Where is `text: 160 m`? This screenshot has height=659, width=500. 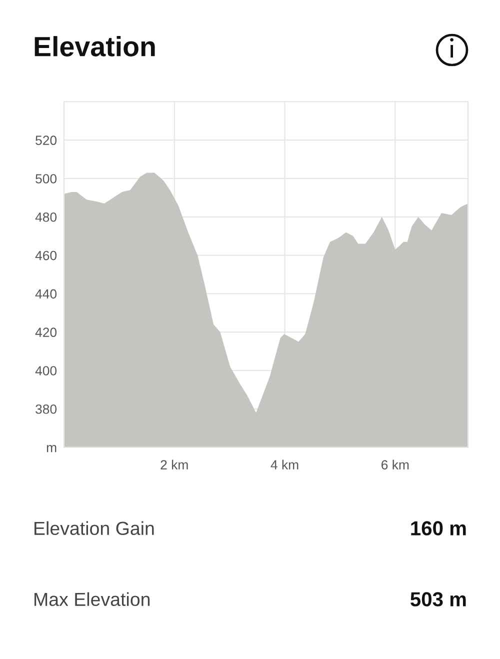
text: 160 m is located at coordinates (438, 528).